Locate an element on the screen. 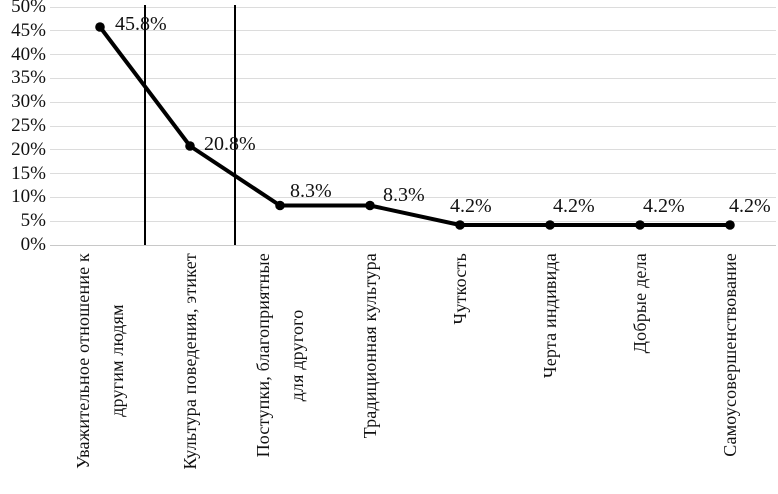  category-label-cell: Традиционная культура is located at coordinates (370, 373).